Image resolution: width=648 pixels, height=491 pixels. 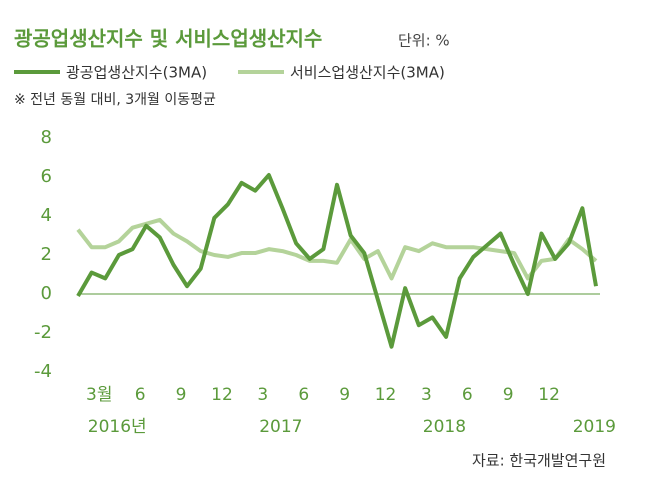 I want to click on legend-label: 광공업생산지수(3MA), so click(x=136, y=73).